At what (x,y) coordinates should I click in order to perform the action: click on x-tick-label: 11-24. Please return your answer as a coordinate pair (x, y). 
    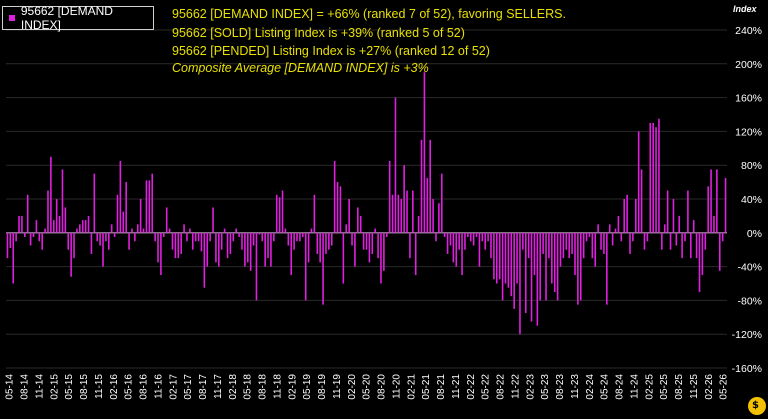
    Looking at the image, I should click on (634, 386).